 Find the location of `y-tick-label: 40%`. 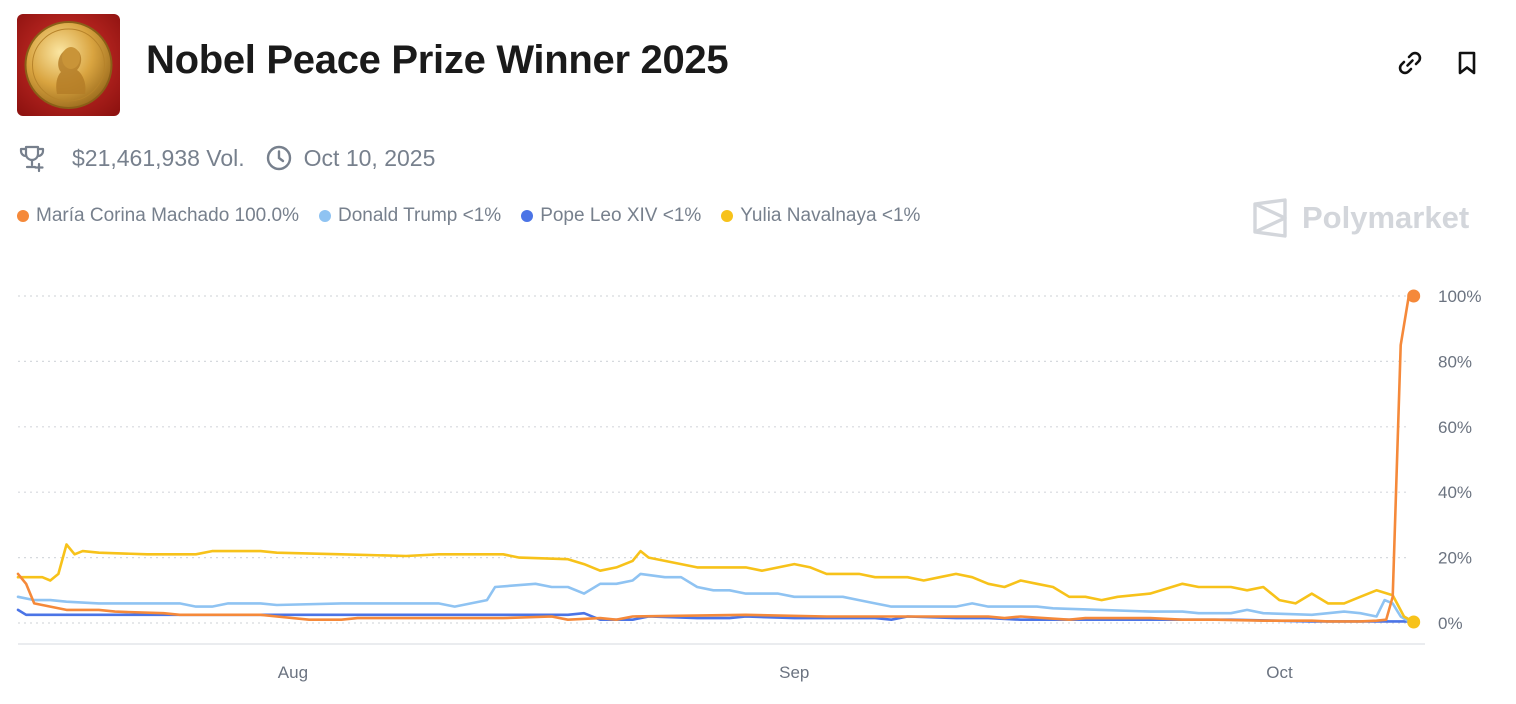

y-tick-label: 40% is located at coordinates (1455, 492).